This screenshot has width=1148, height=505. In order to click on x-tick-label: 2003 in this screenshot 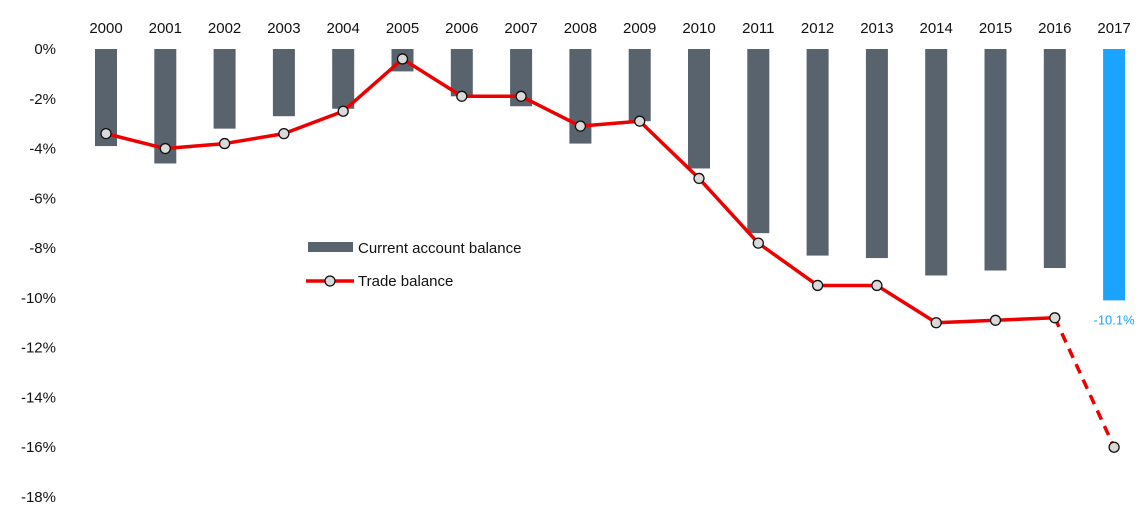, I will do `click(283, 28)`.